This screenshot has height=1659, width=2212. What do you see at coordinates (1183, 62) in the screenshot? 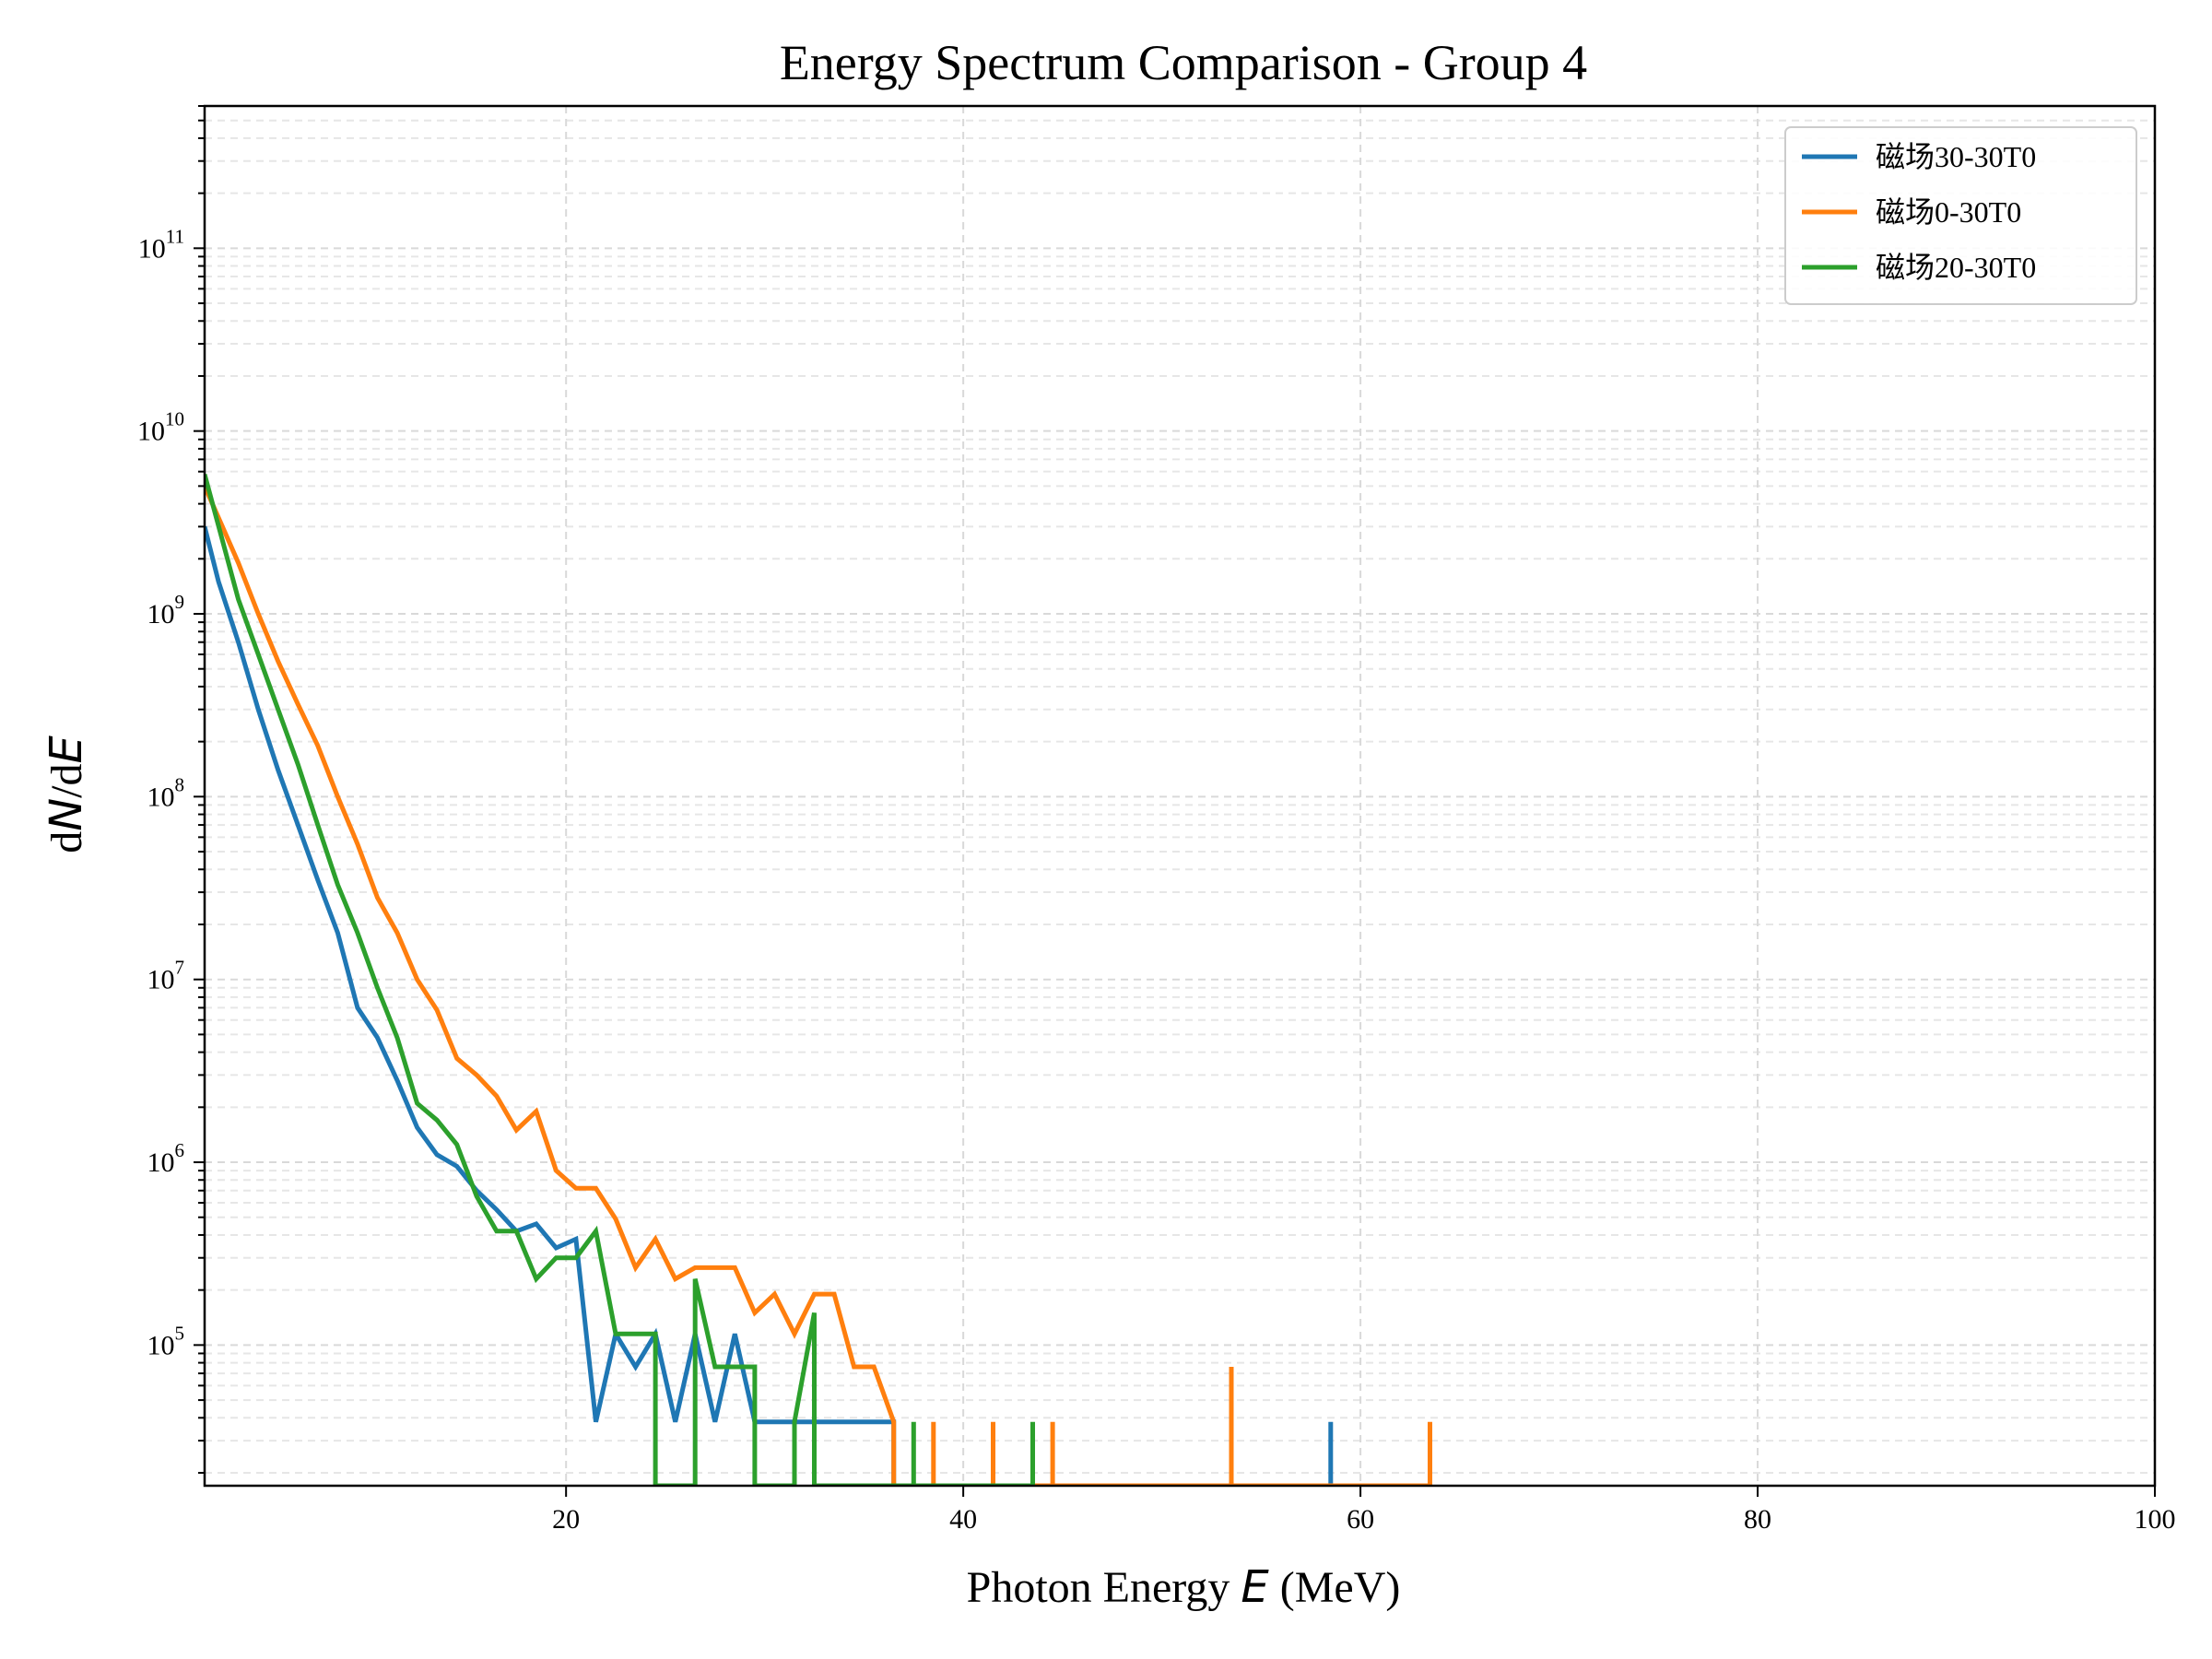
I see `chart-title: Energy Spectrum Comparison - Group 4` at bounding box center [1183, 62].